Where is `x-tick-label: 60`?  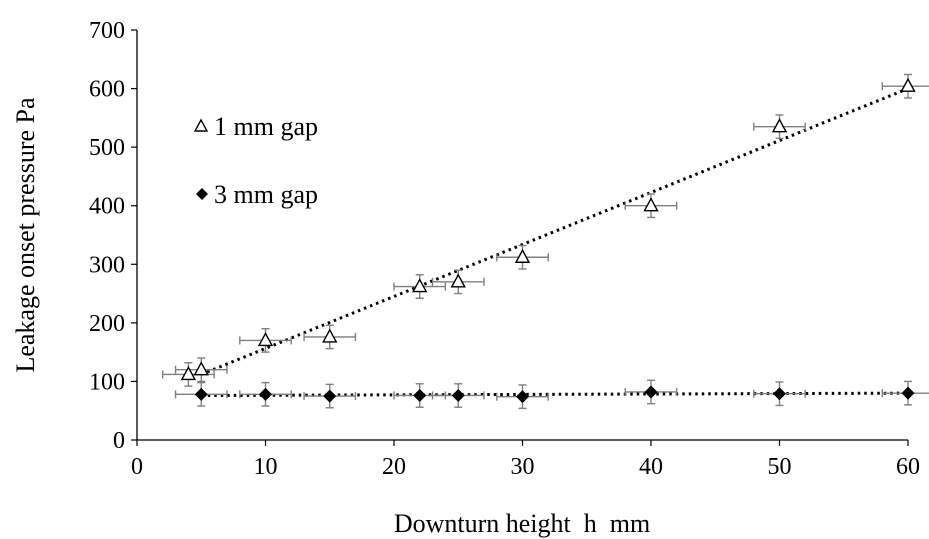 x-tick-label: 60 is located at coordinates (908, 467).